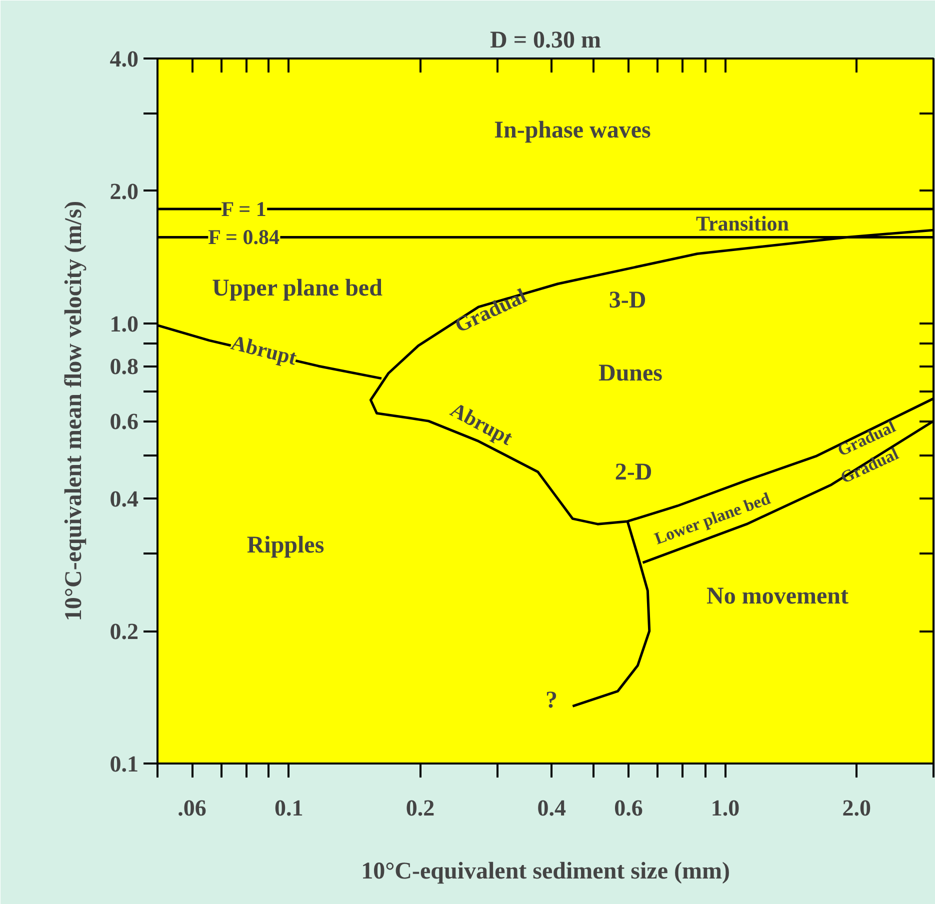 This screenshot has width=935, height=904. Describe the element at coordinates (551, 808) in the screenshot. I see `x-tick-label: 0.4` at that location.